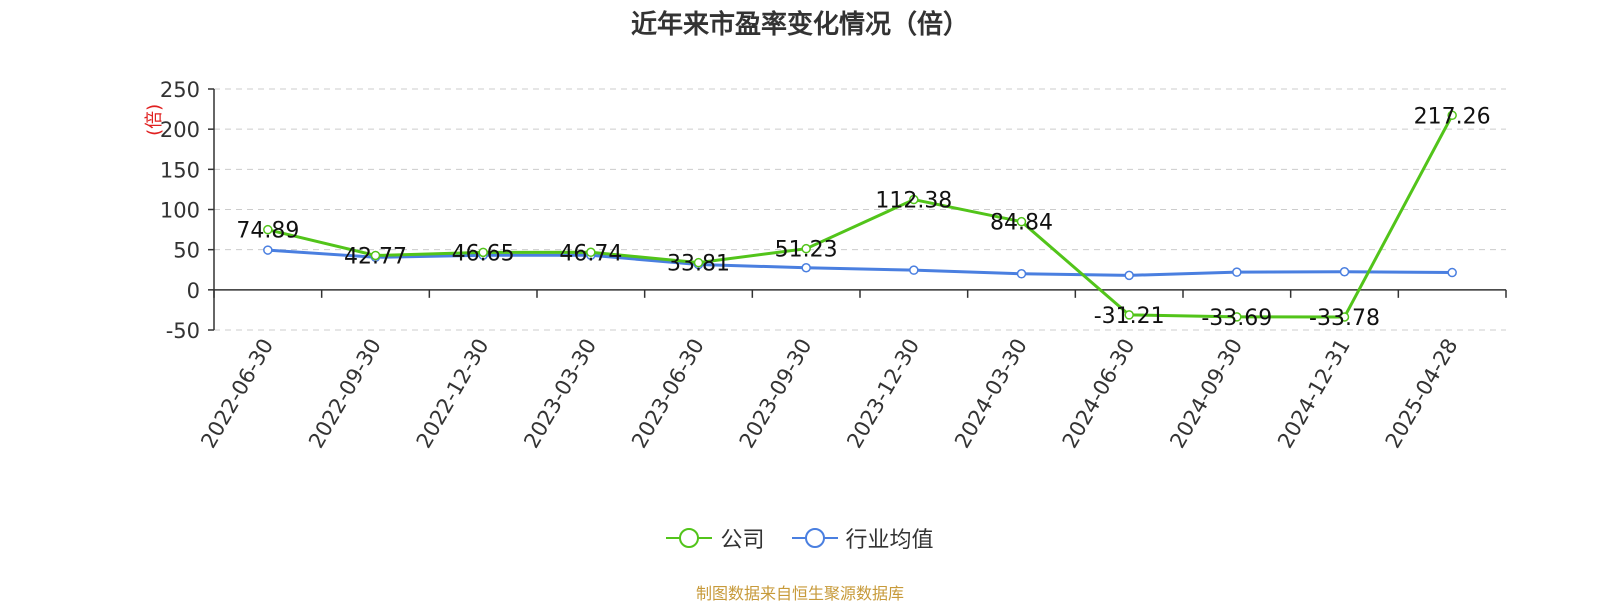  Describe the element at coordinates (991, 394) in the screenshot. I see `x-tick-label: 2024-03-30` at that location.